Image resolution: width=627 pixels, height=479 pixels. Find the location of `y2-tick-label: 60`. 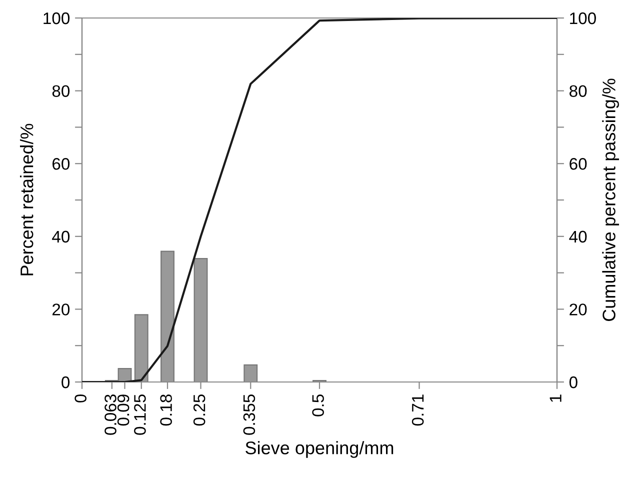

y2-tick-label: 60 is located at coordinates (578, 164).